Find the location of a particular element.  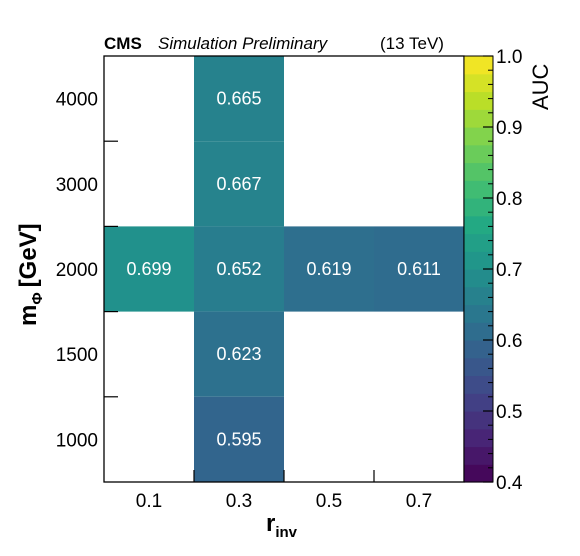

x-tick-label: 0.5 is located at coordinates (329, 501).